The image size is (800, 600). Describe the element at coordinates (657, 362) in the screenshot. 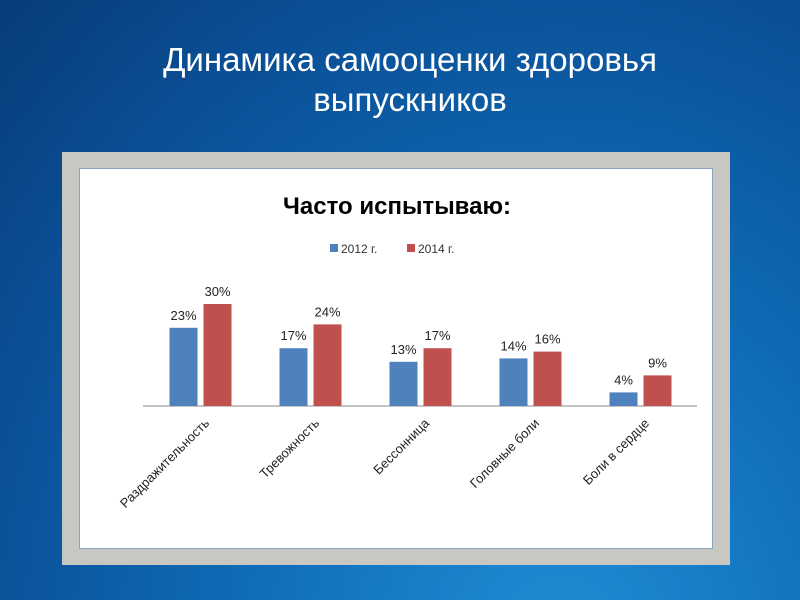

I see `data-label-1-4: 9%` at that location.